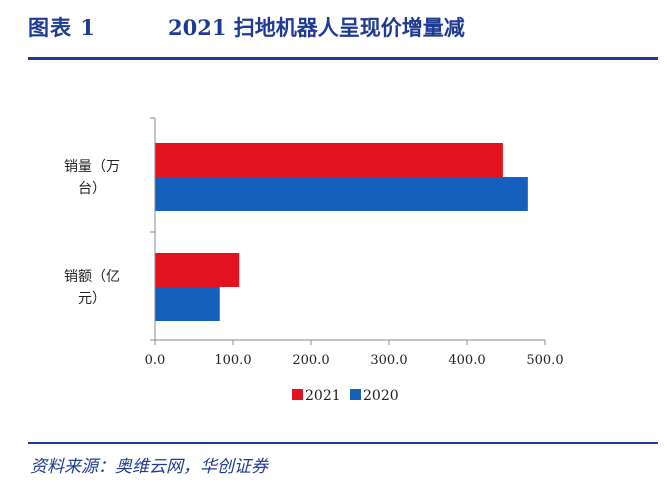 The height and width of the screenshot is (504, 667). What do you see at coordinates (388, 360) in the screenshot?
I see `x-tick-label-3: 300.0` at bounding box center [388, 360].